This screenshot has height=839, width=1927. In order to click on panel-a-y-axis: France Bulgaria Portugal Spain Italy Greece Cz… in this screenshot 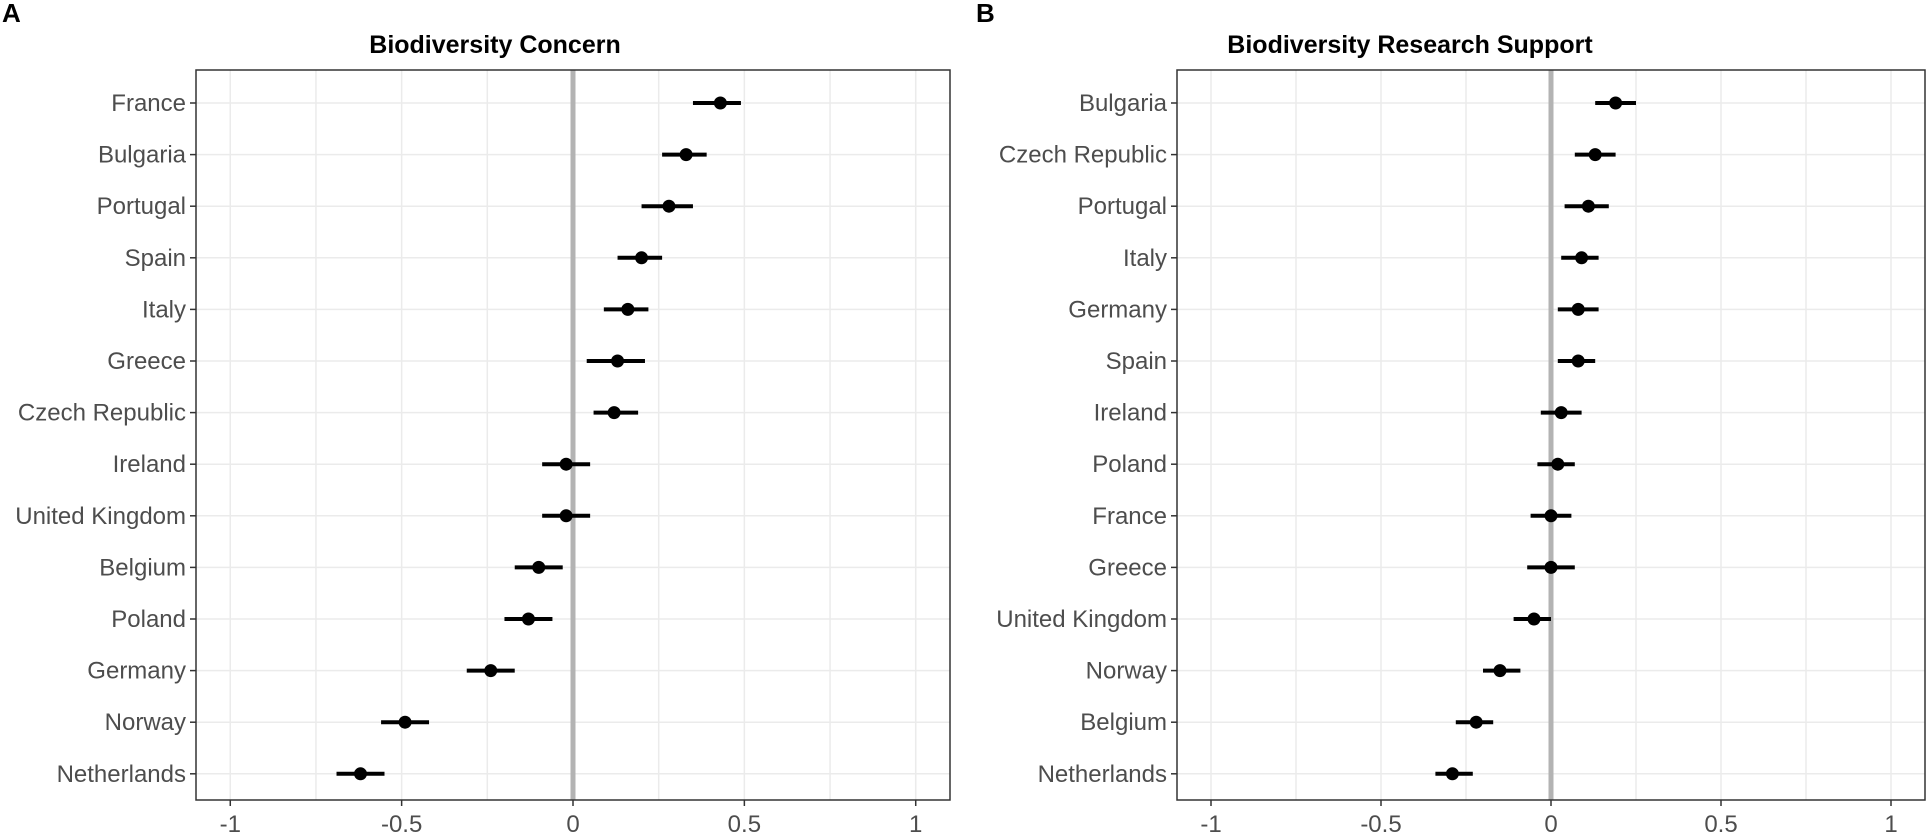, I will do `click(105, 439)`.